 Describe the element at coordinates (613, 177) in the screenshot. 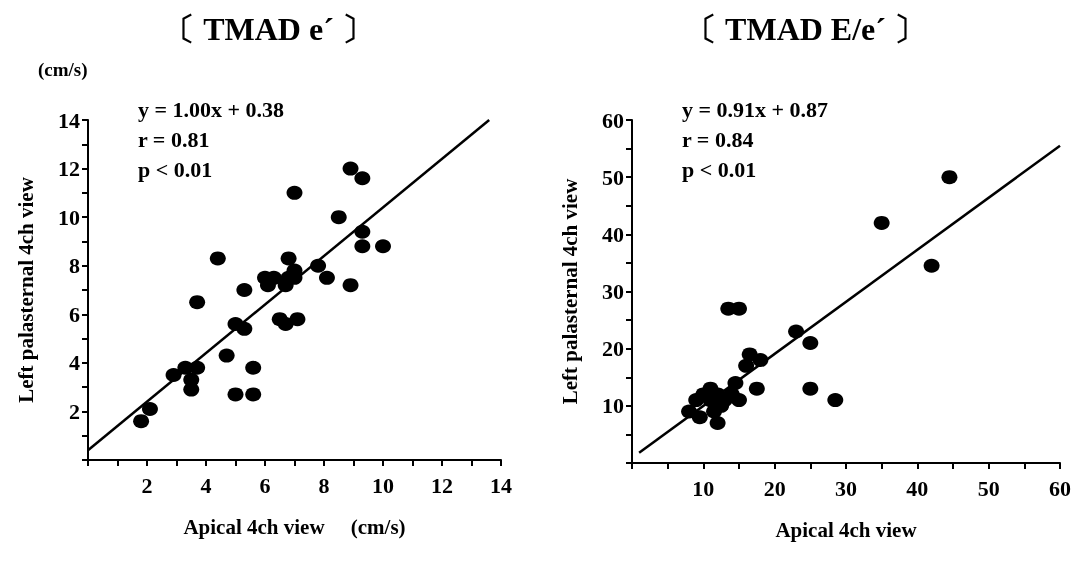

I see `y-tick-label: 50` at that location.